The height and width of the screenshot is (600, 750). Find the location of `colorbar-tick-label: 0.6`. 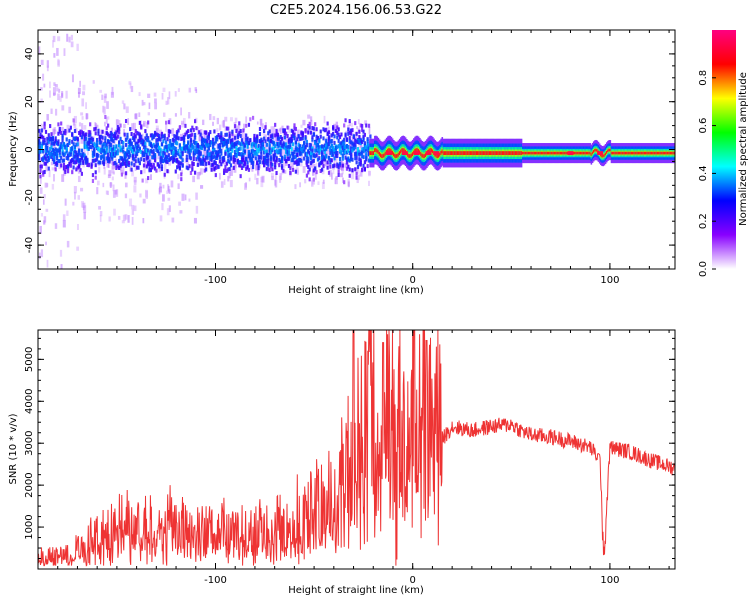

colorbar-tick-label: 0.6 is located at coordinates (703, 126).